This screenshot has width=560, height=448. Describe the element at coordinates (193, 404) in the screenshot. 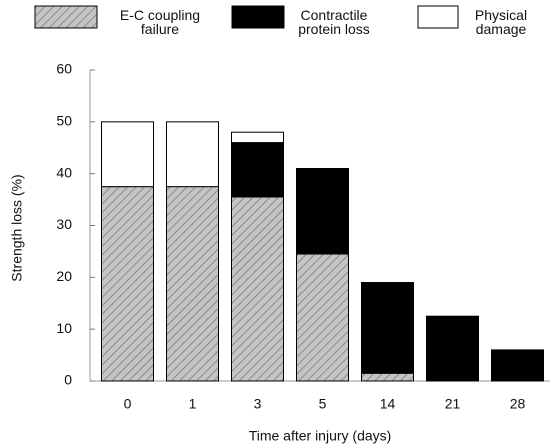

I see `x-tick-label: 1` at that location.